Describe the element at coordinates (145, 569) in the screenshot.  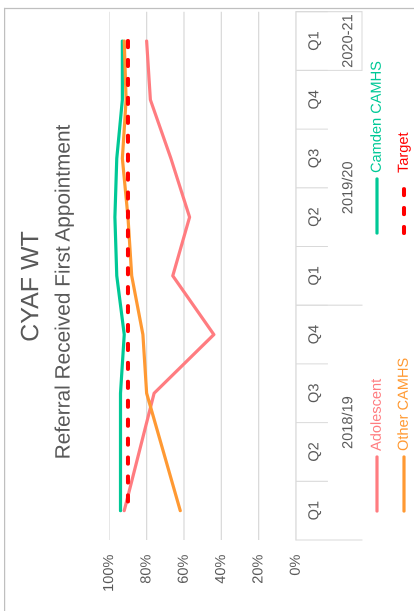
I see `x-tick-label: 80%` at that location.